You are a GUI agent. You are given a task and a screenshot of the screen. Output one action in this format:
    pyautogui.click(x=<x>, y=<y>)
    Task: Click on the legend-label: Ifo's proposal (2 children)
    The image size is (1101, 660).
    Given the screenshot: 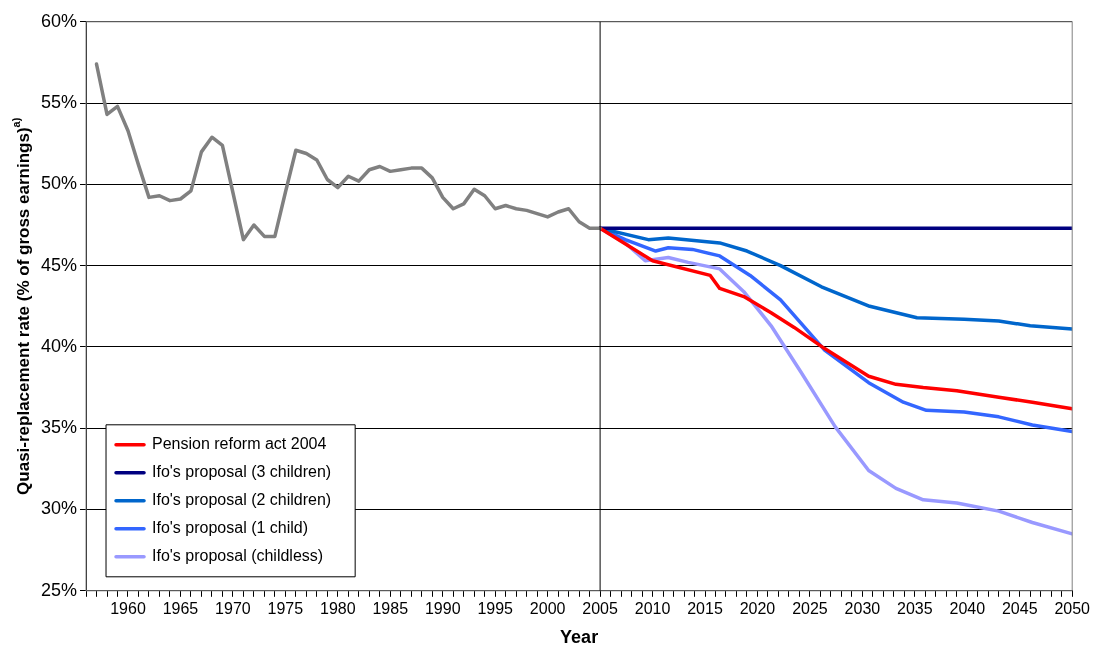 What is the action you would take?
    pyautogui.click(x=242, y=500)
    